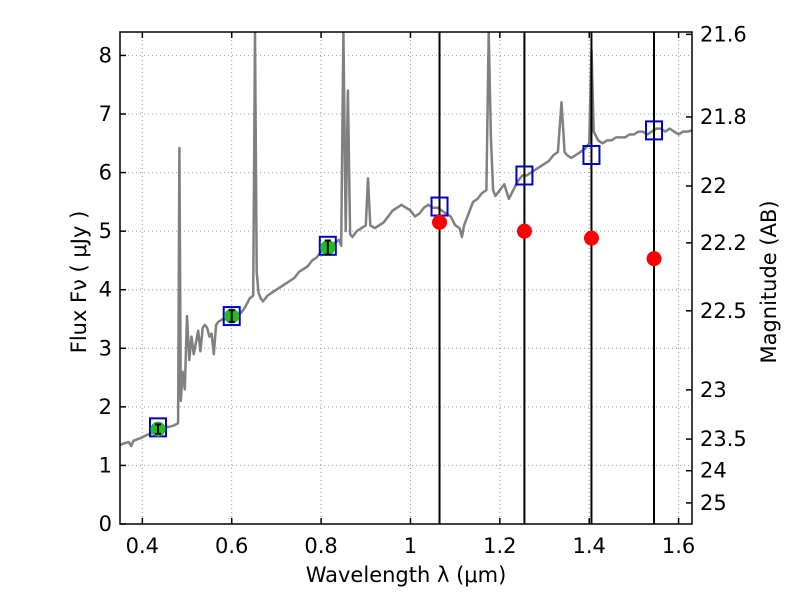 This screenshot has height=600, width=800. I want to click on y-tick-label: 7, so click(105, 114).